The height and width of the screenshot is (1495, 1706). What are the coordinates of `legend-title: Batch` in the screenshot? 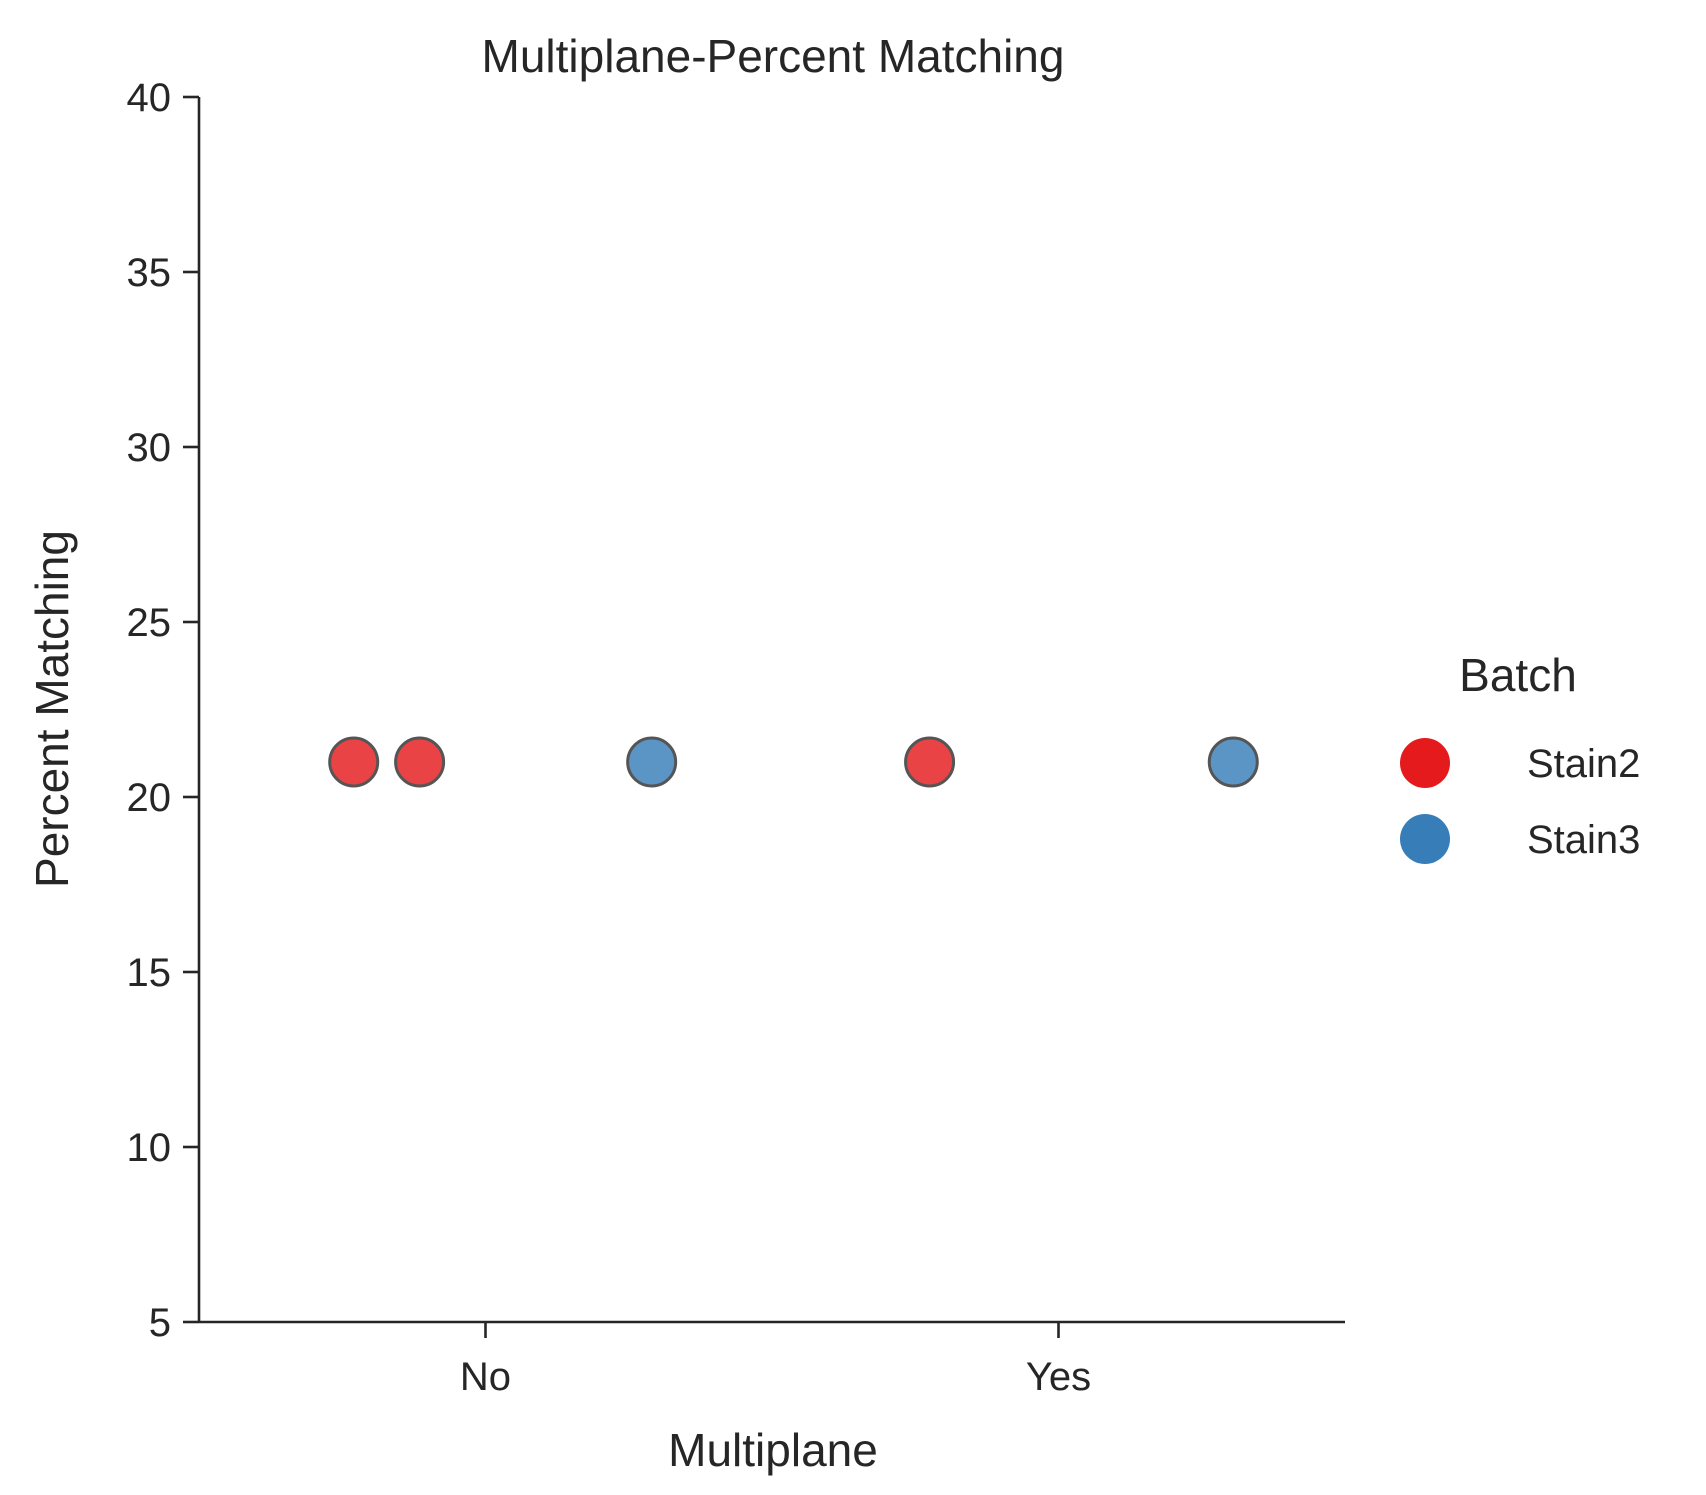 It's located at (1518, 675).